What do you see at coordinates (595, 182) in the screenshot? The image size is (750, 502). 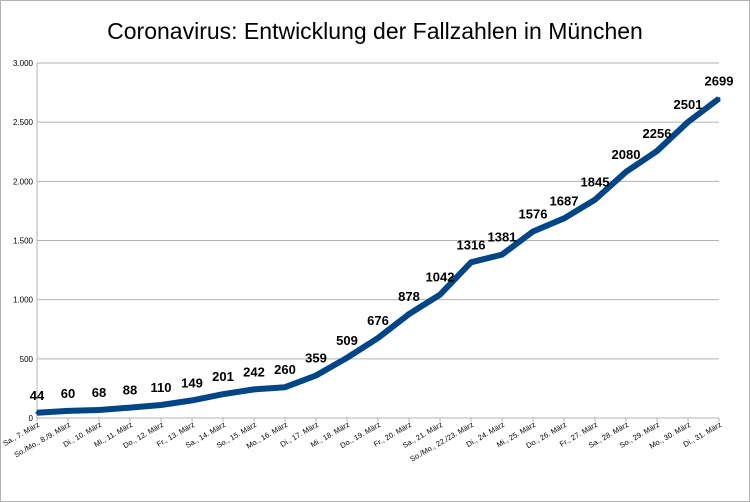 I see `data-label: 1845` at bounding box center [595, 182].